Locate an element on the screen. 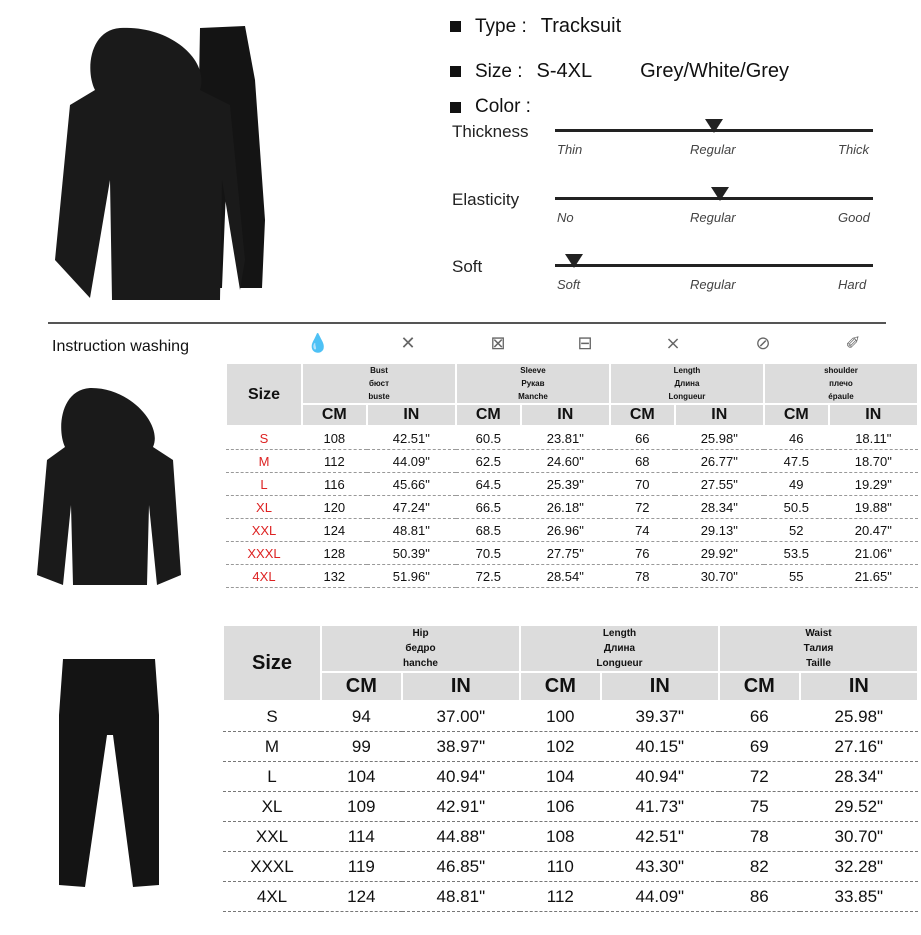  value-cell: 24.60" is located at coordinates (565, 461).